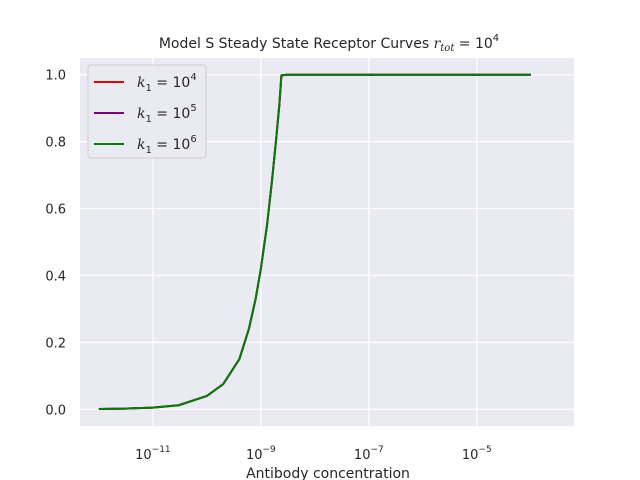 The width and height of the screenshot is (640, 480). I want to click on x-tick-labels: 10⁻¹¹ 10⁻⁹ 10⁻⁷ 10⁻⁵, so click(313, 454).